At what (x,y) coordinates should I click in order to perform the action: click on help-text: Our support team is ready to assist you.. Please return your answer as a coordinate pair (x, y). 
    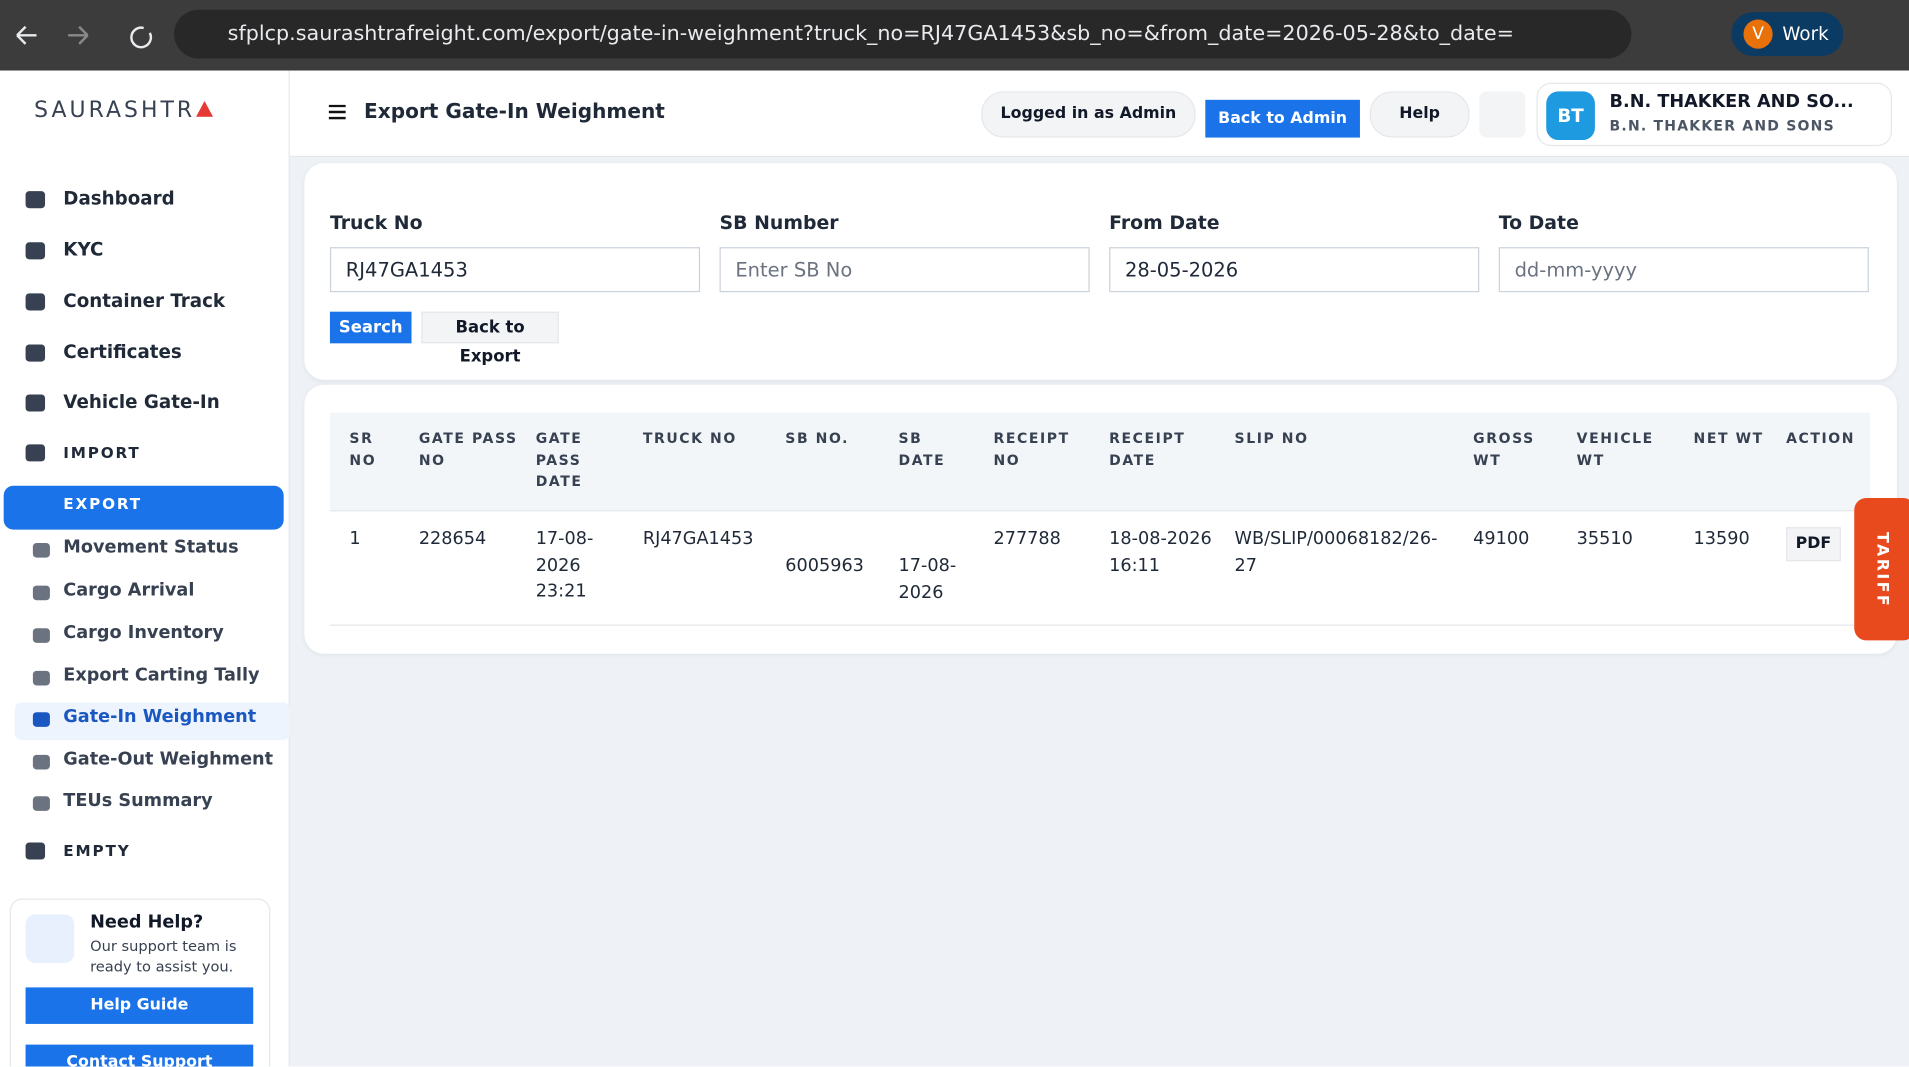
    Looking at the image, I should click on (163, 956).